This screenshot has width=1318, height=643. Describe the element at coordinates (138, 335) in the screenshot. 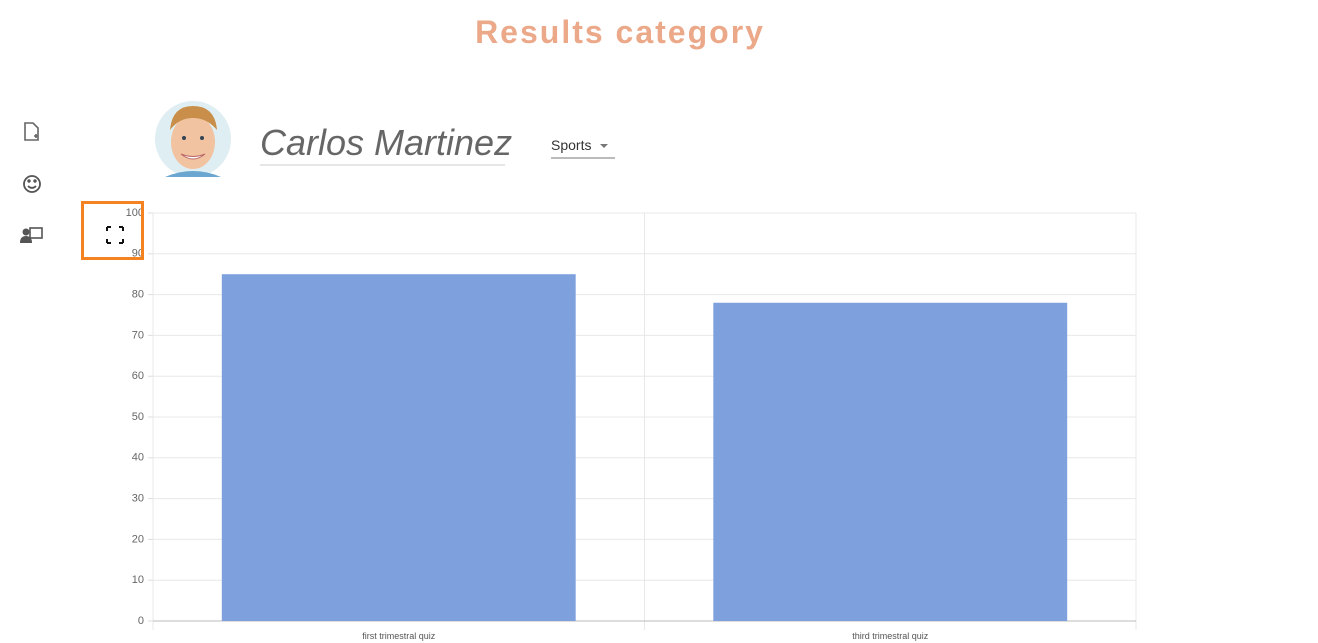

I see `y-tick-label: 70` at that location.